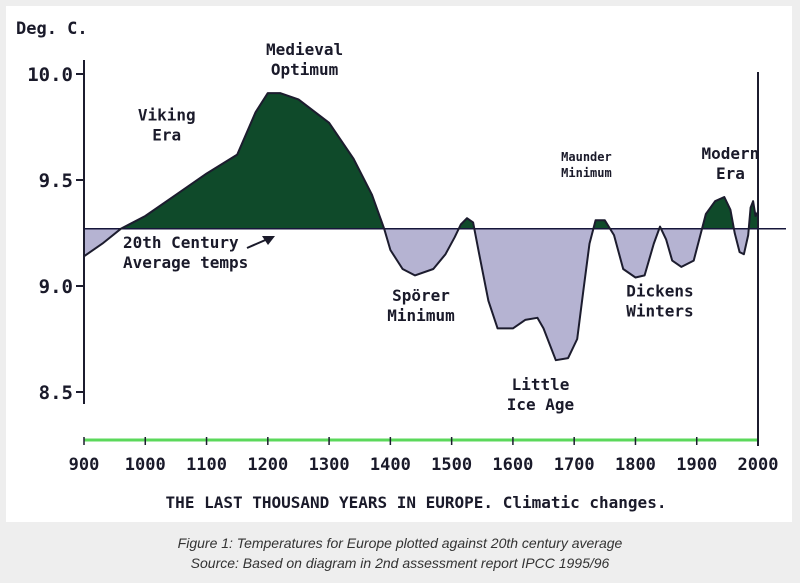  Describe the element at coordinates (84, 465) in the screenshot. I see `x-tick-label: 900` at that location.